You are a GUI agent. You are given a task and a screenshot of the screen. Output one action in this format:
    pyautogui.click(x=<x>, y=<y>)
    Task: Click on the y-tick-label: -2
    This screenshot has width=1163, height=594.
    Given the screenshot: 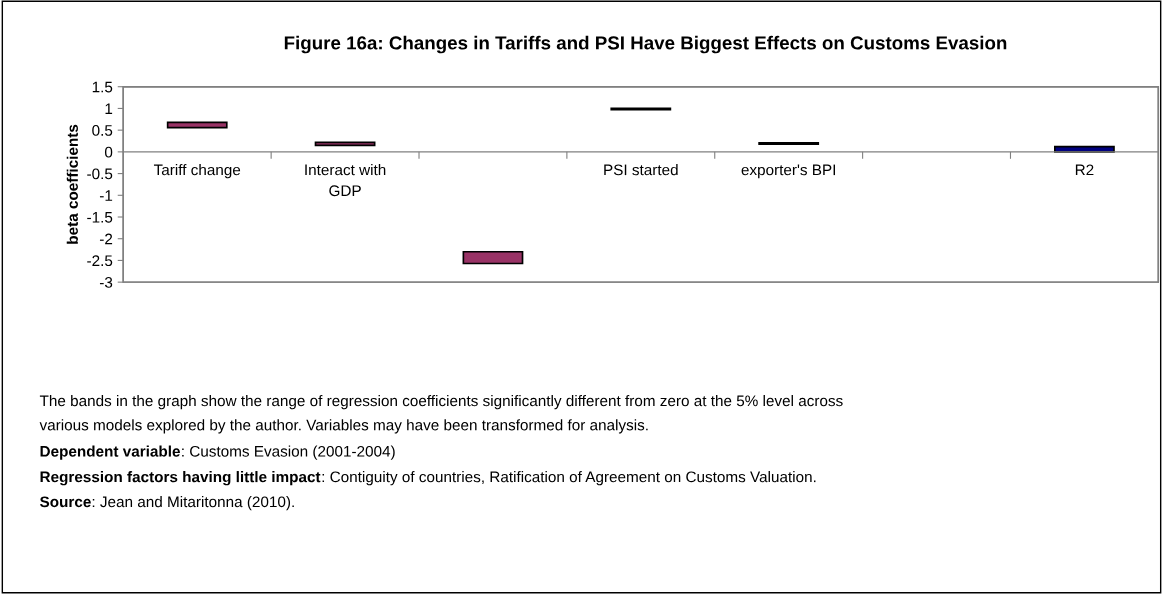 What is the action you would take?
    pyautogui.click(x=106, y=239)
    